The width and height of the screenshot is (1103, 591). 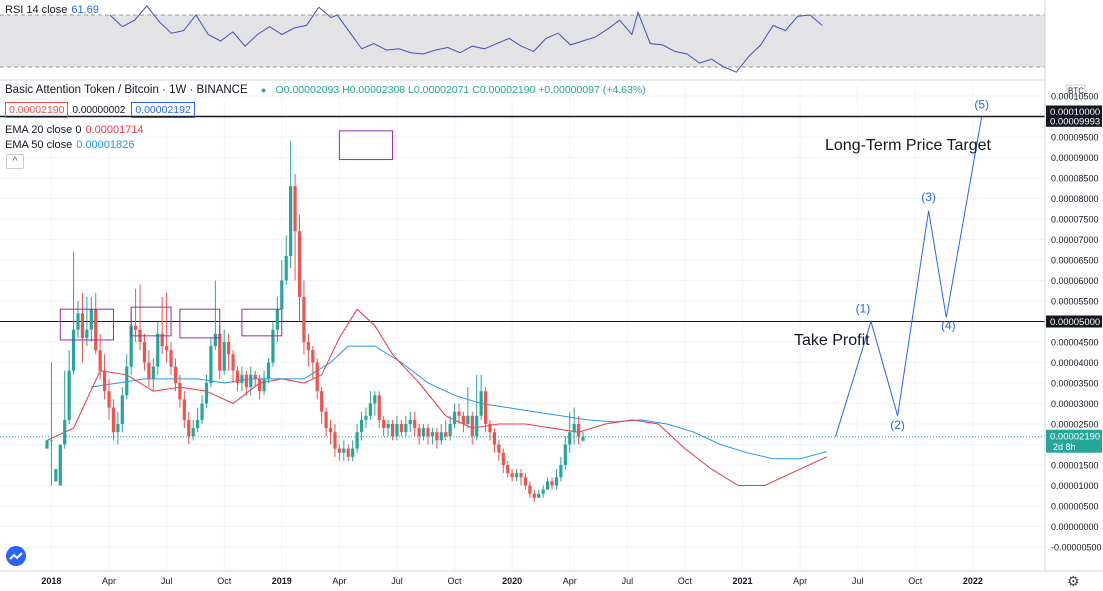 I want to click on level-price-label: 0.00010000, so click(x=1075, y=112).